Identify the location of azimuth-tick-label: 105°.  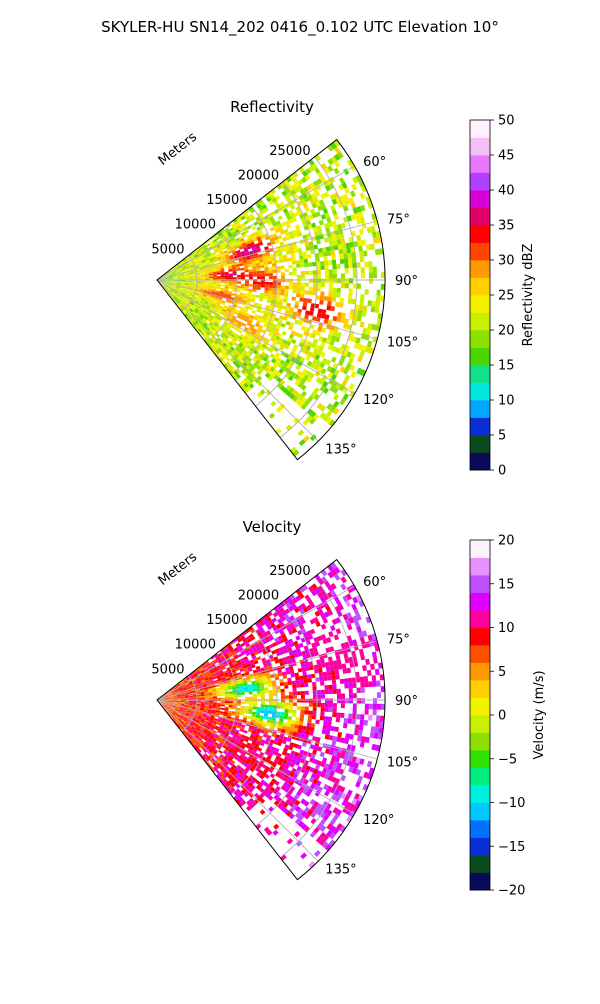
(402, 343).